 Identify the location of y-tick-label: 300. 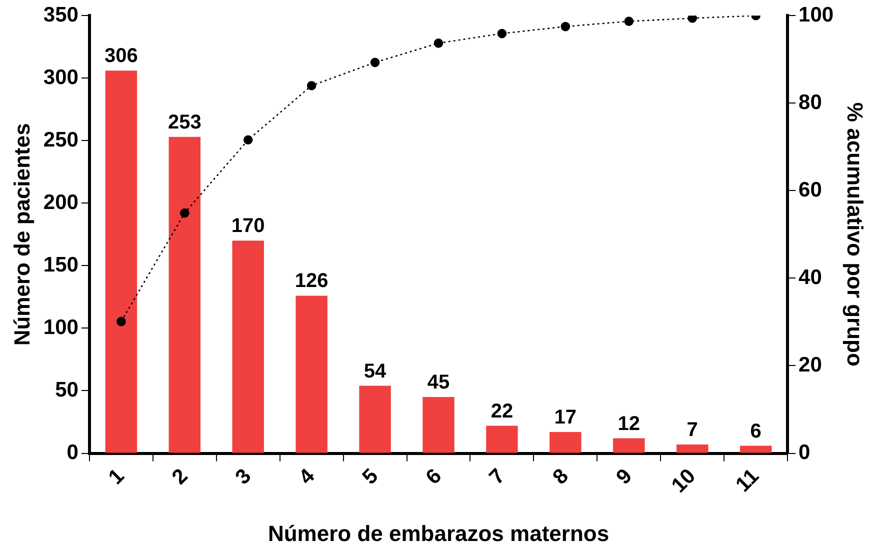
(60, 77).